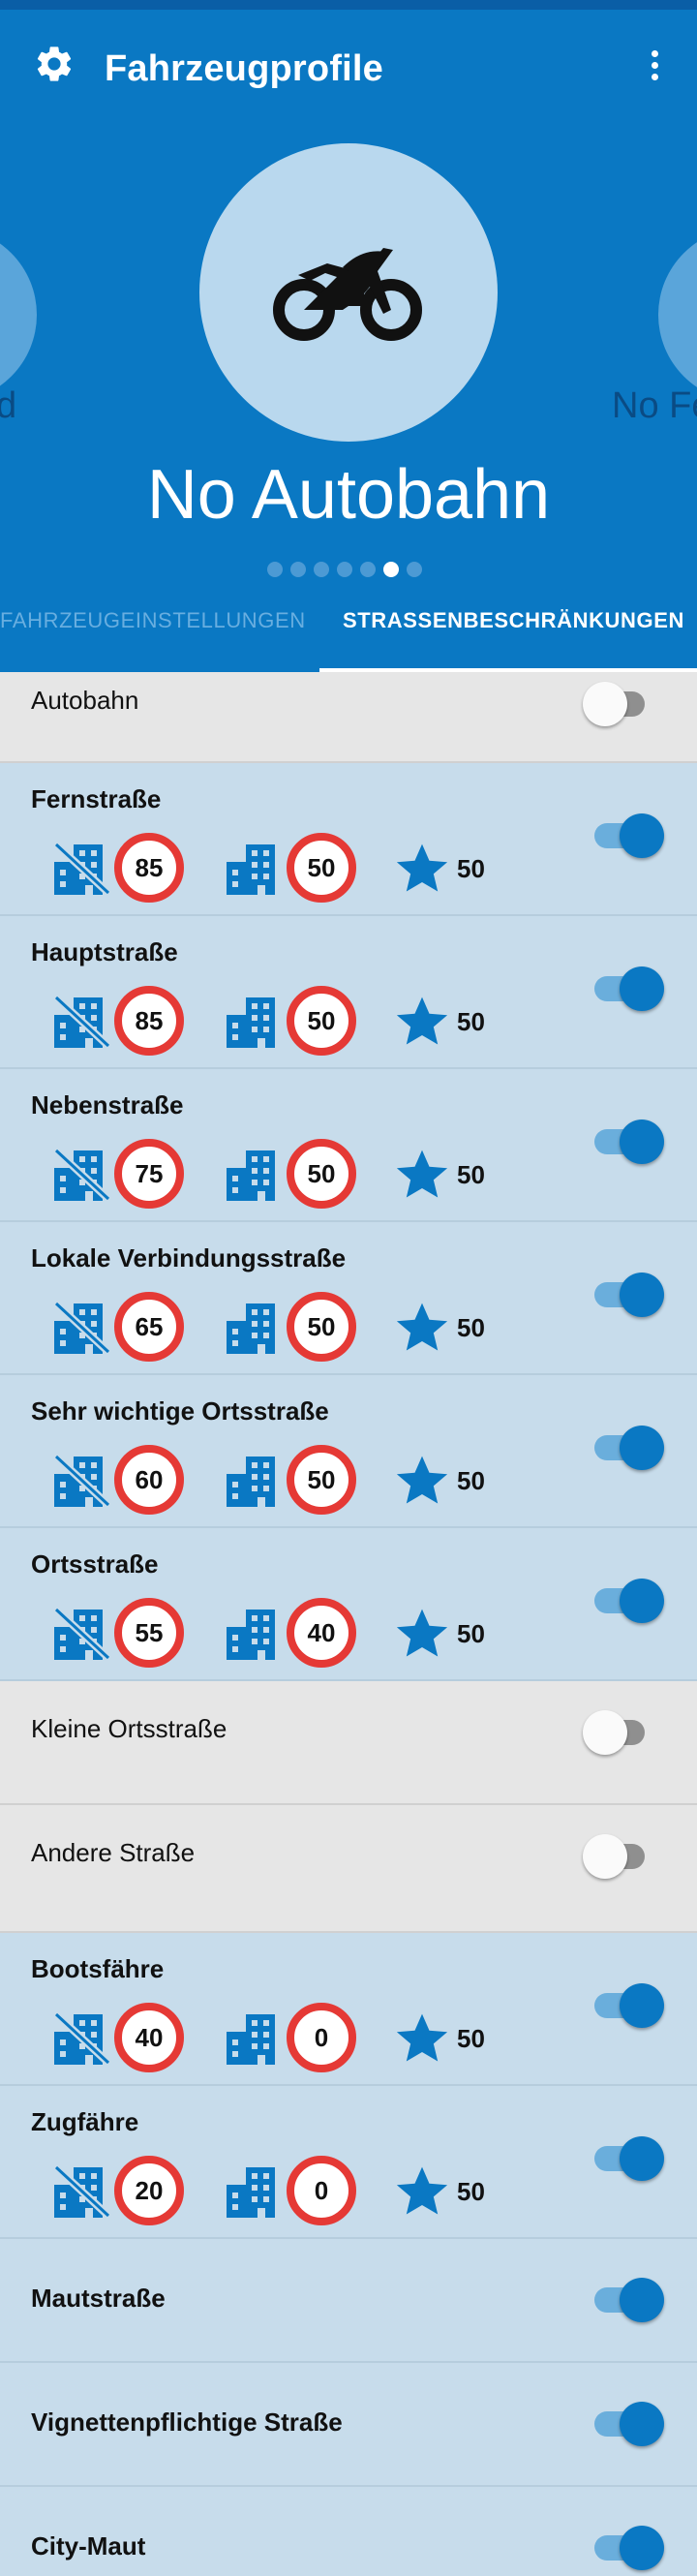 This screenshot has height=2576, width=697. Describe the element at coordinates (153, 620) in the screenshot. I see `tab-vehicle-settings: FAHRZEUGEINSTELLUNGEN` at that location.